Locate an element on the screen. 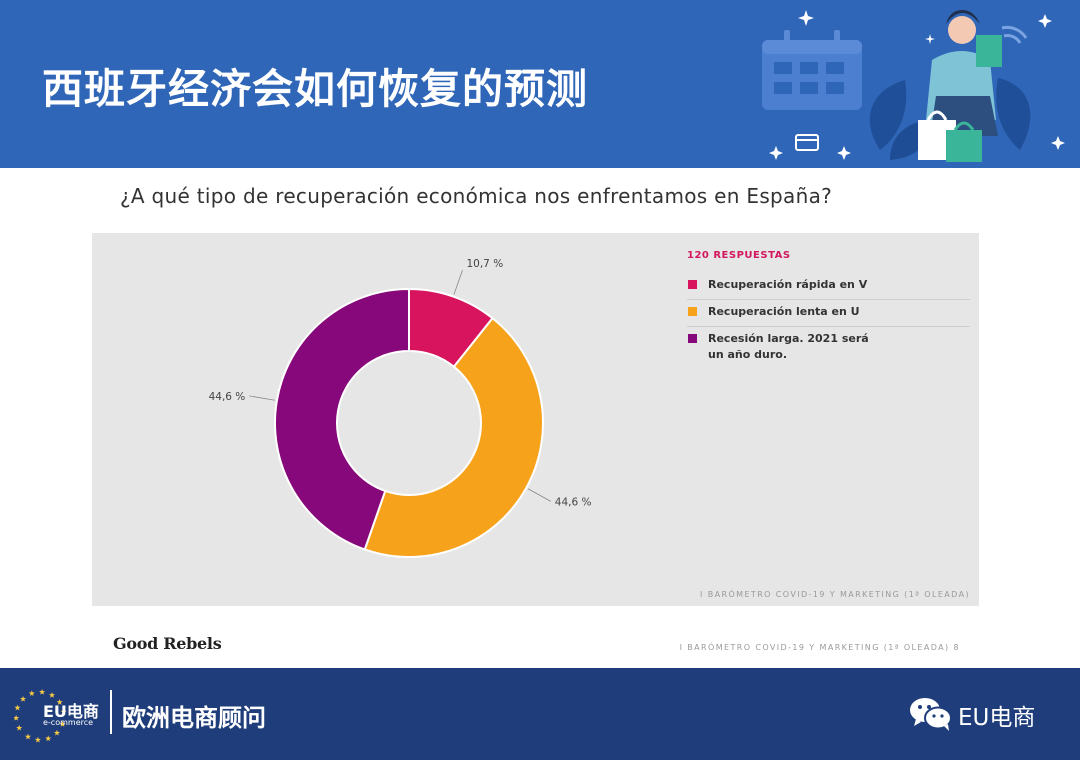 The height and width of the screenshot is (760, 1080). page-title: 西班牙经济会如何恢复的预测 is located at coordinates (315, 89).